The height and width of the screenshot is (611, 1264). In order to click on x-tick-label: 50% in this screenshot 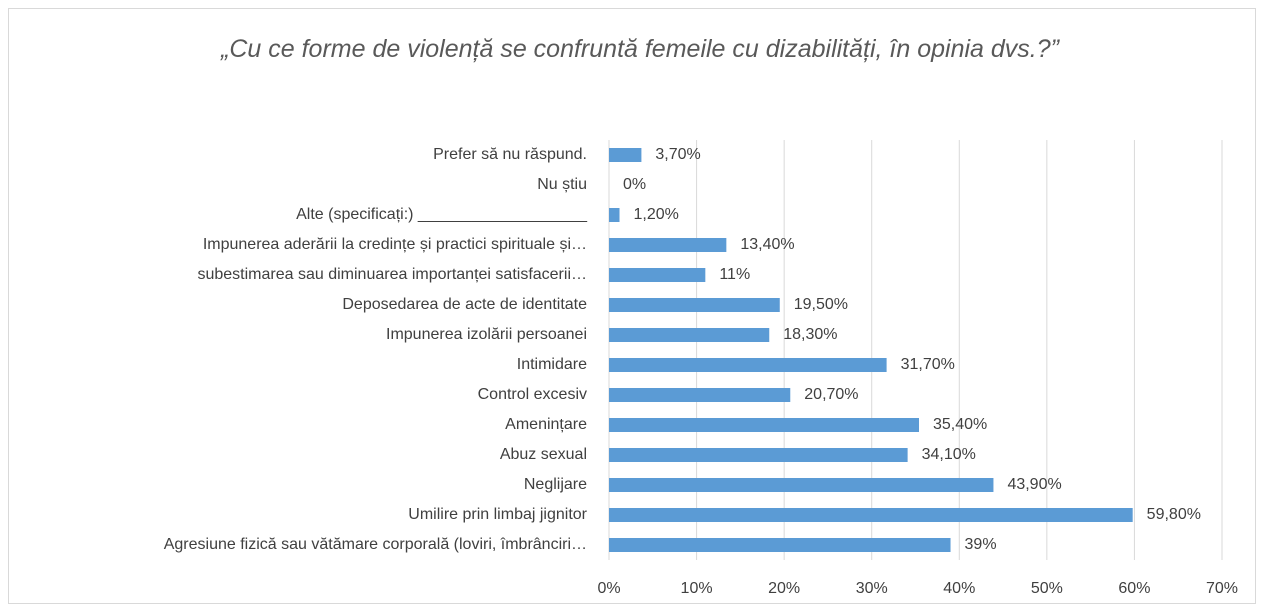, I will do `click(1047, 588)`.